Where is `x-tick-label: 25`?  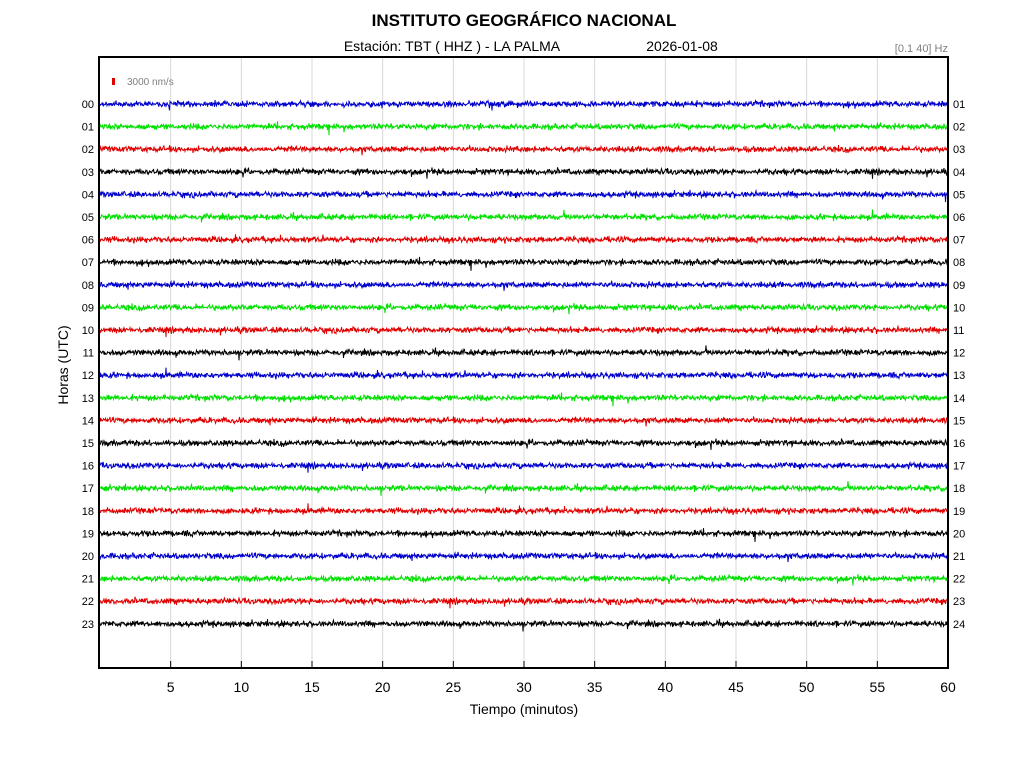
x-tick-label: 25 is located at coordinates (454, 687).